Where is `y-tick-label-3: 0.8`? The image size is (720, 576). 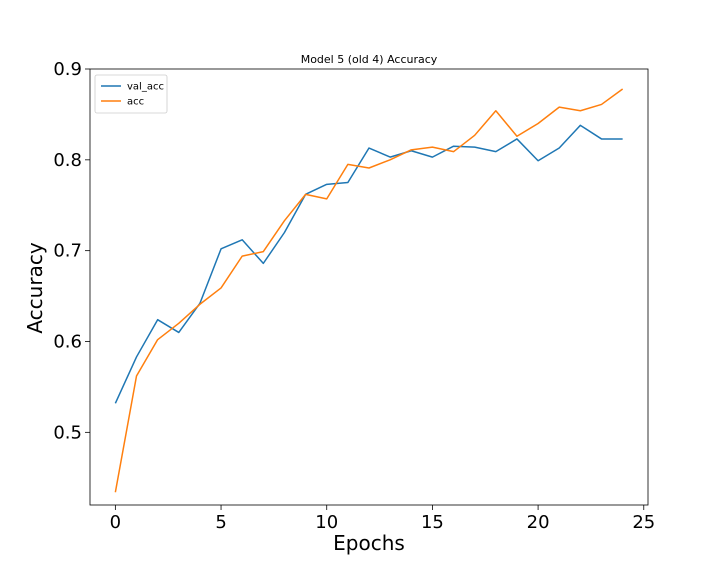 y-tick-label-3: 0.8 is located at coordinates (67, 160).